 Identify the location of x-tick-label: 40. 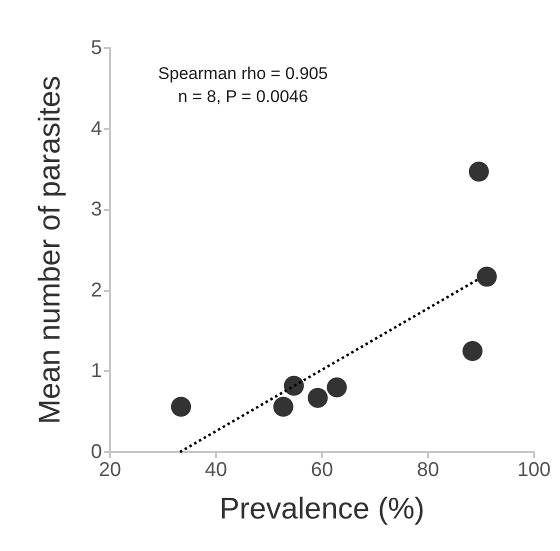
(216, 470).